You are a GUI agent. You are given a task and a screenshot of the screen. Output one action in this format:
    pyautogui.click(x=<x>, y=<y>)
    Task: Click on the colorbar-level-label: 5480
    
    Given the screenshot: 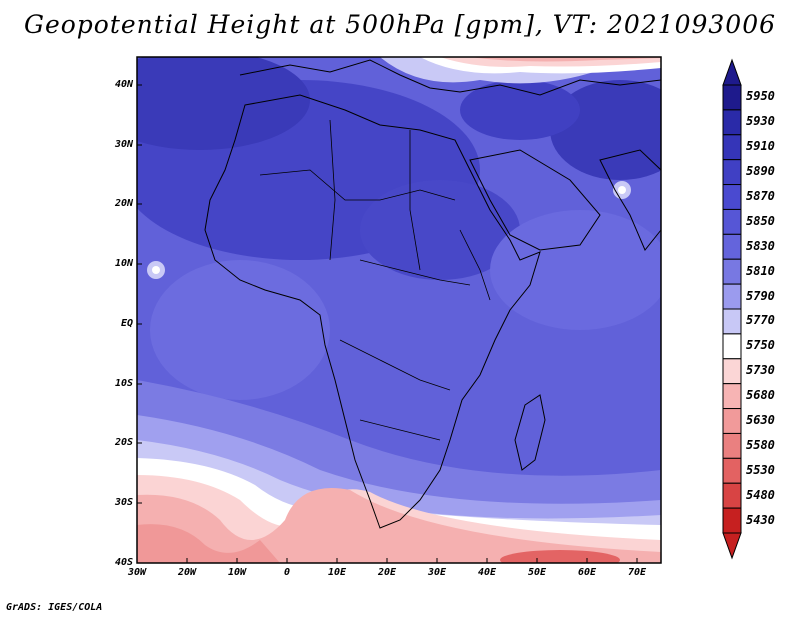 What is the action you would take?
    pyautogui.click(x=760, y=494)
    